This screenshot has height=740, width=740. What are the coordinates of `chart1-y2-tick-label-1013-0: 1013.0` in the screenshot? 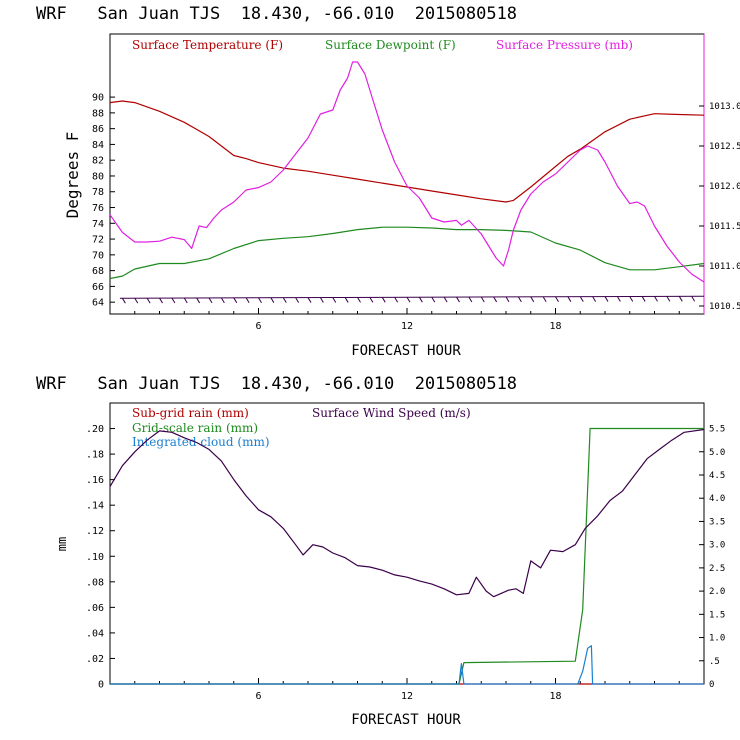 It's located at (724, 107).